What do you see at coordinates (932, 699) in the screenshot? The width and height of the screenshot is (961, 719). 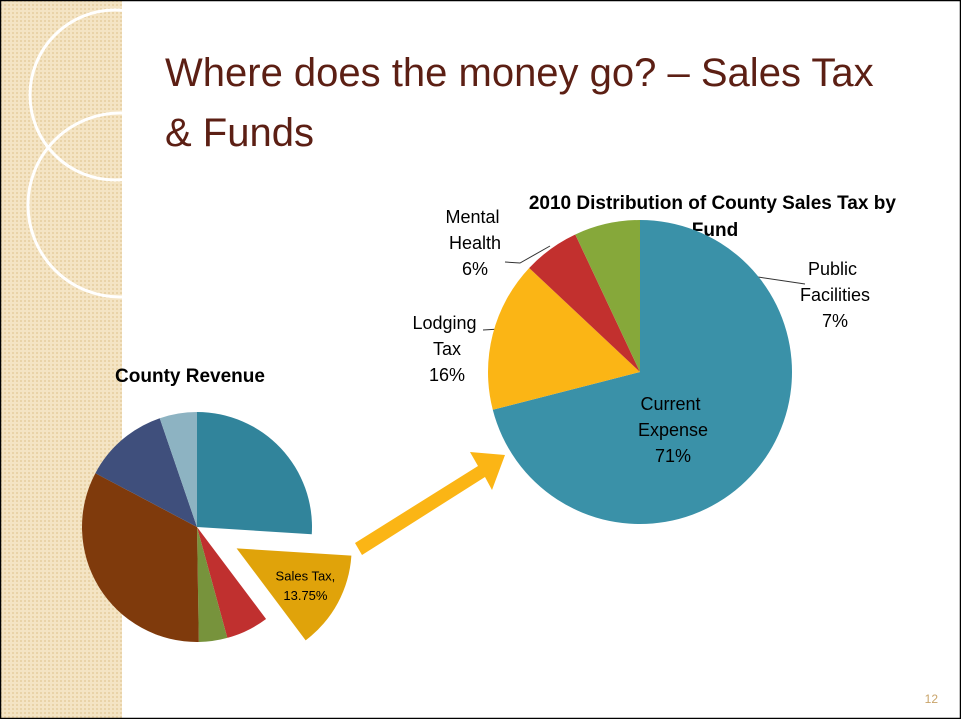 I see `page-number: 12` at bounding box center [932, 699].